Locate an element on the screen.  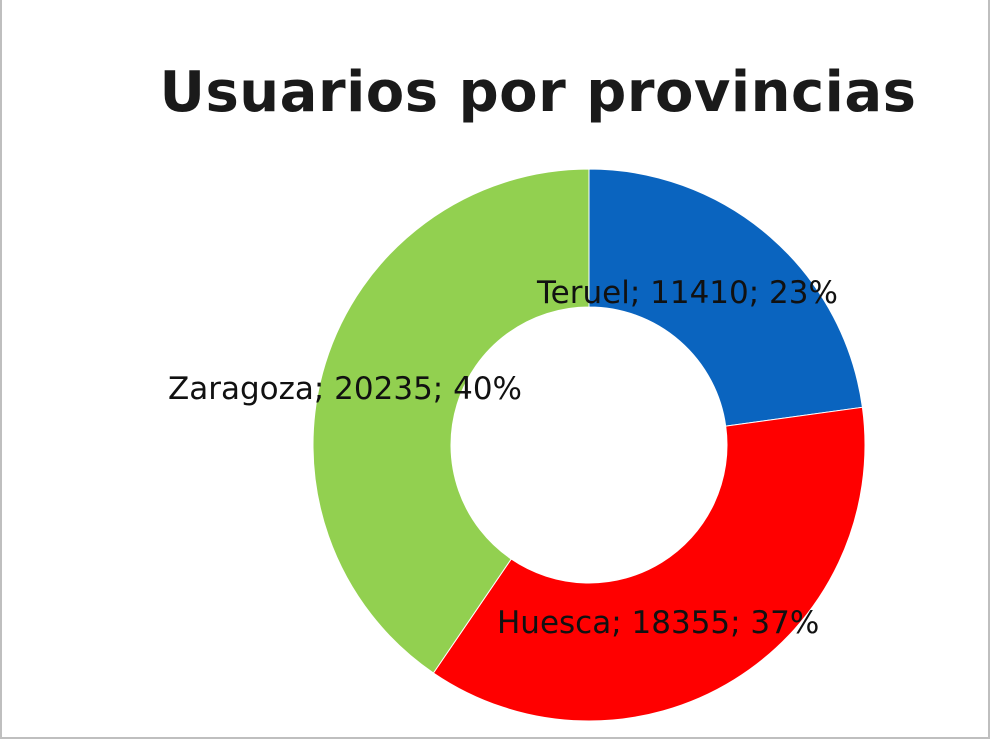
chart-title: Usuarios por provincias is located at coordinates (538, 92).